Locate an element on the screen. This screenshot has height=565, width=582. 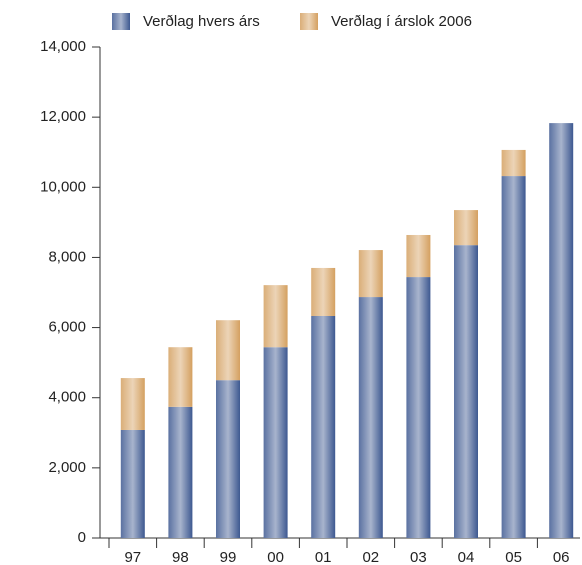
x-tick-label: 01 is located at coordinates (323, 557).